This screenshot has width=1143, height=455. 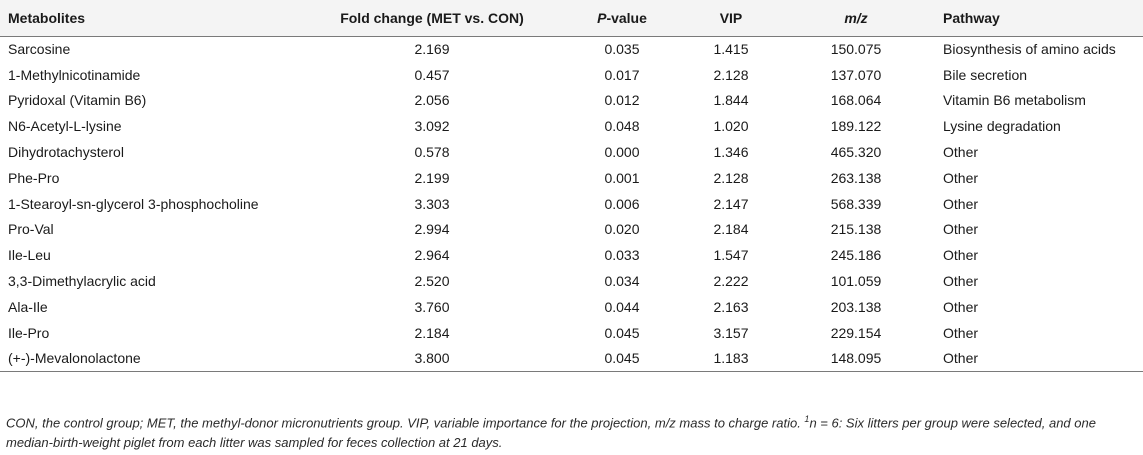 What do you see at coordinates (622, 100) in the screenshot?
I see `cell-p-value: 0.012` at bounding box center [622, 100].